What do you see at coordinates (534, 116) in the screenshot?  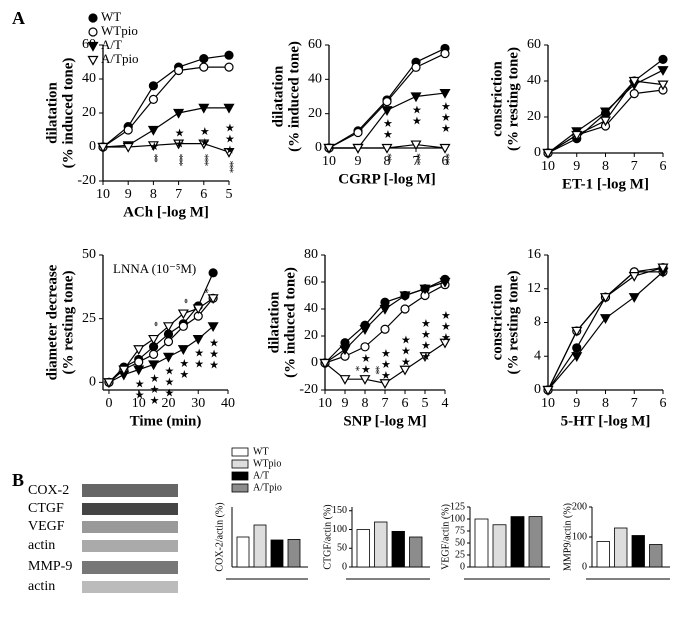 I see `y-tick-label: 20` at bounding box center [534, 116].